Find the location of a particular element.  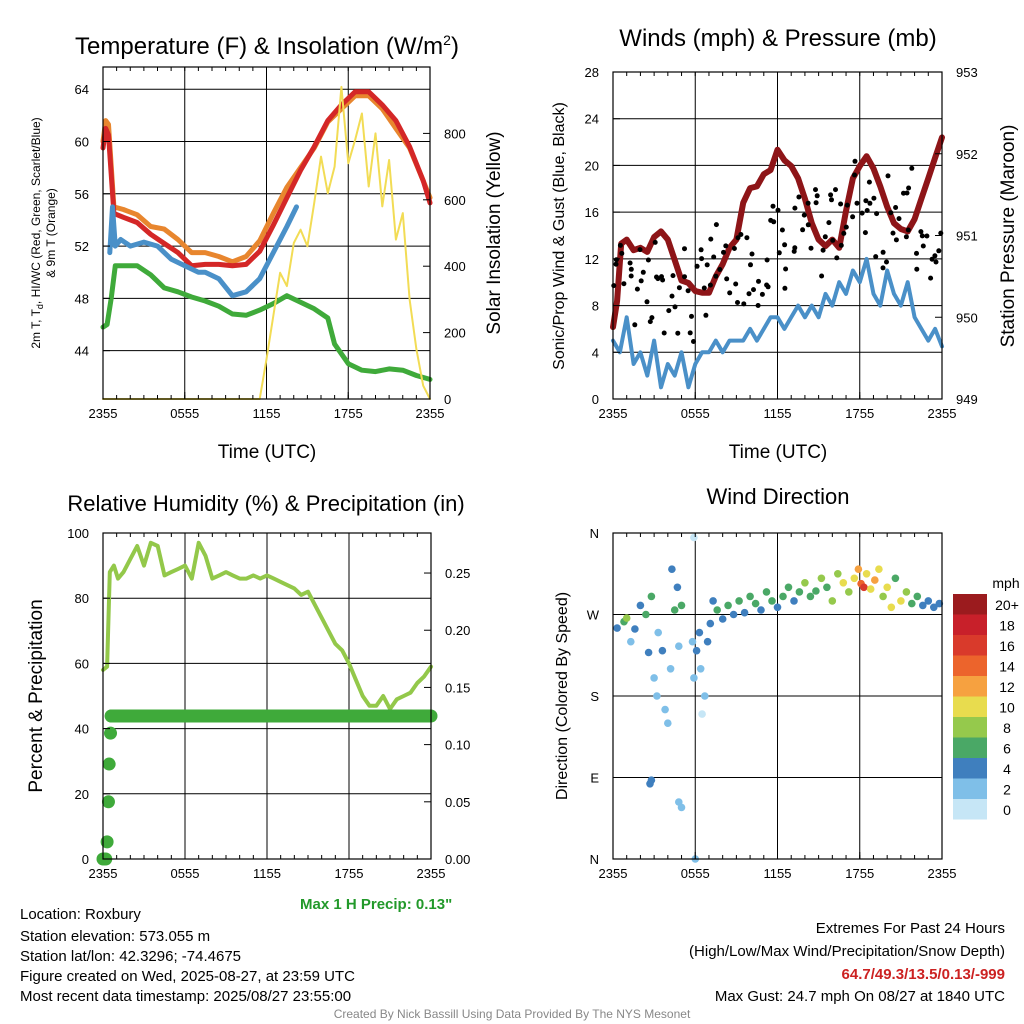

x-tick-label: 2355 is located at coordinates (103, 413).